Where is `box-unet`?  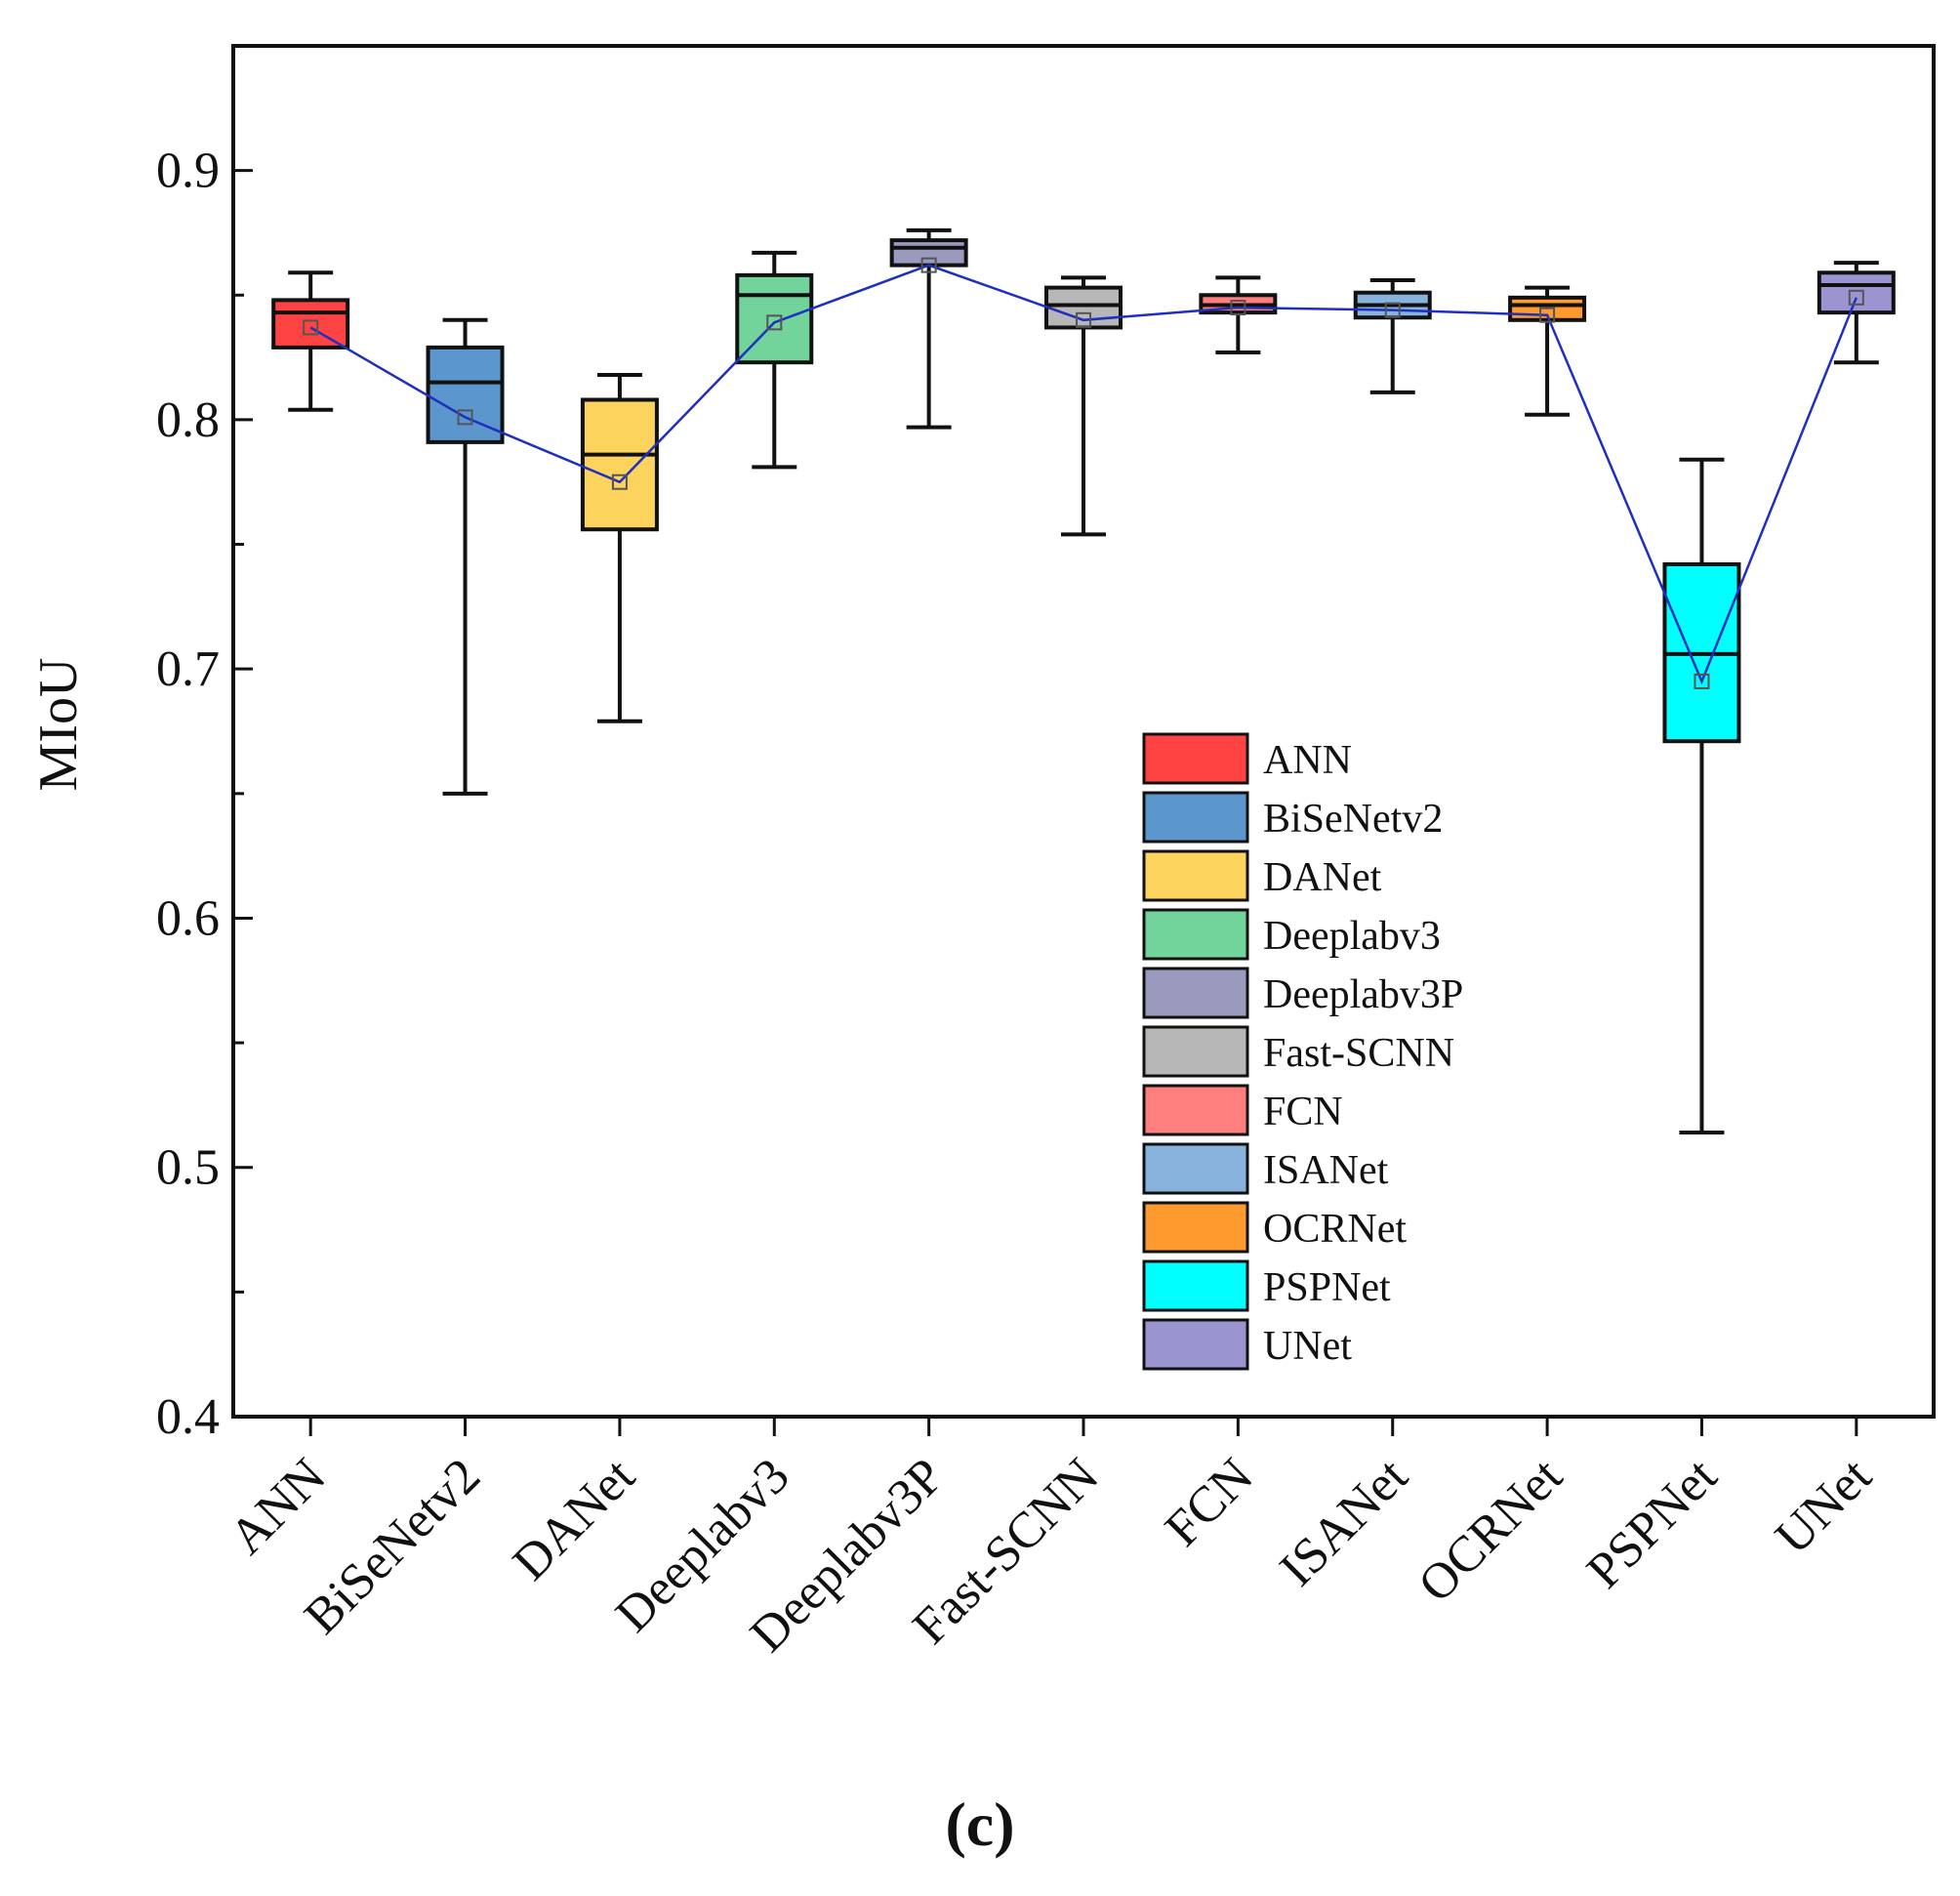 box-unet is located at coordinates (1857, 313).